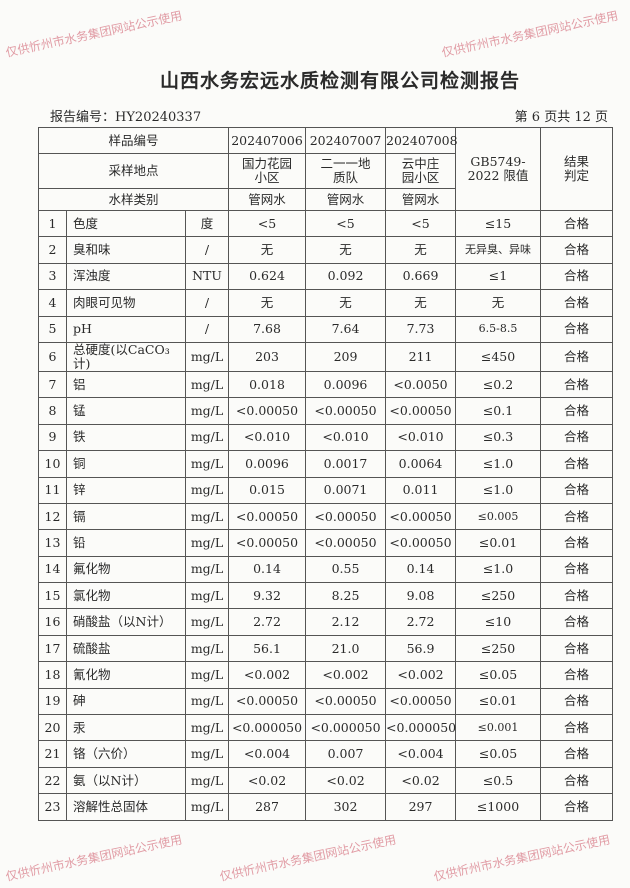 The height and width of the screenshot is (888, 630). I want to click on value: <5, so click(346, 223).